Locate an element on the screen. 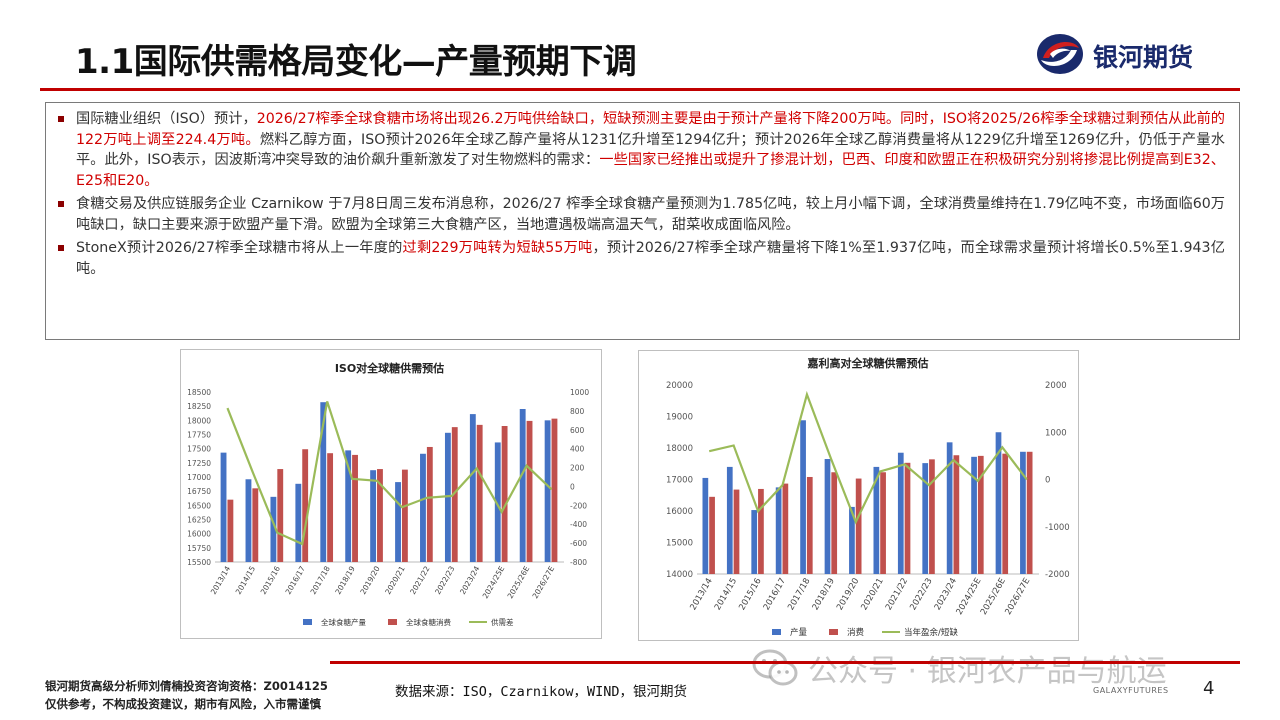  y-left-tick-label: 16250 is located at coordinates (199, 520).